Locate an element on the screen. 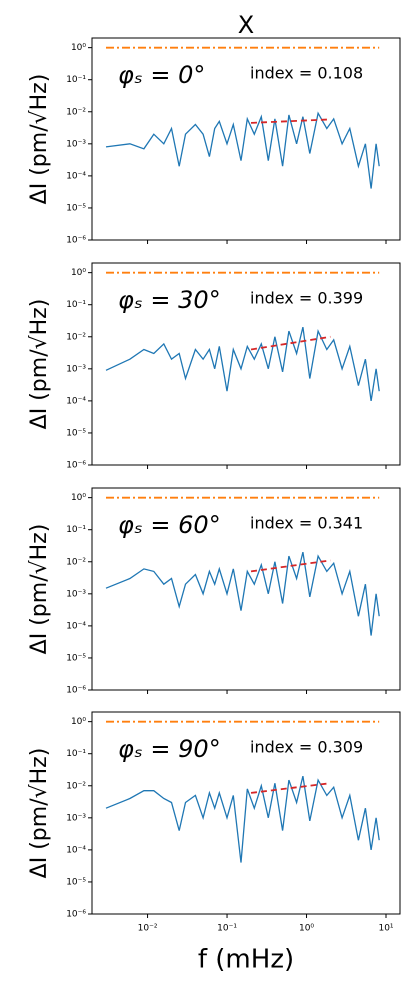 The image size is (409, 981). index-label: index = 0.108 is located at coordinates (306, 73).